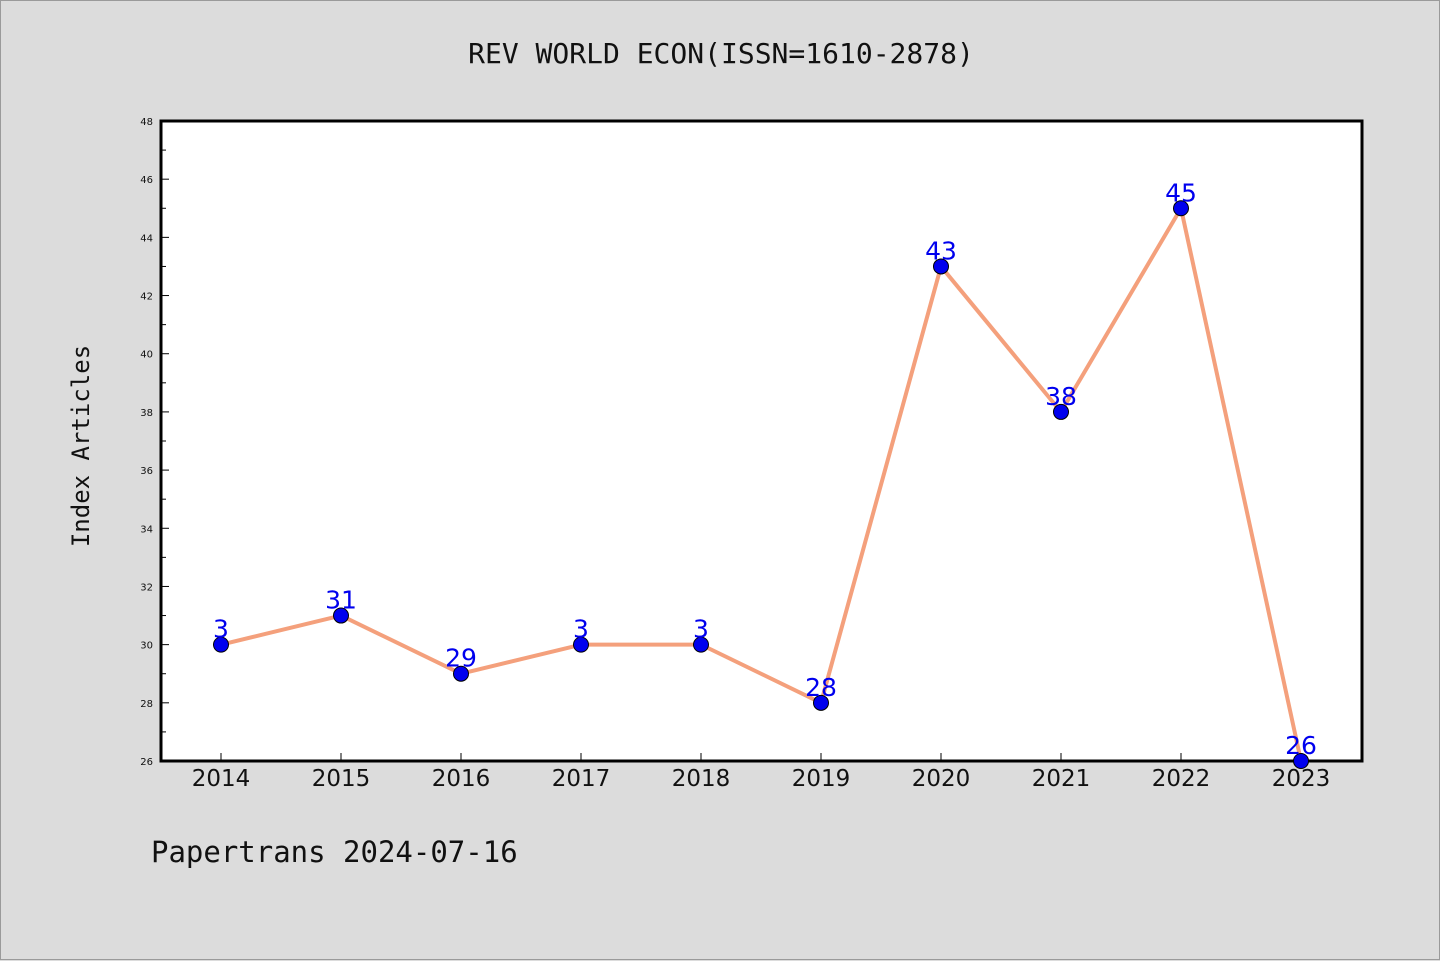 This screenshot has width=1440, height=961. I want to click on y-tick-label: 38, so click(146, 413).